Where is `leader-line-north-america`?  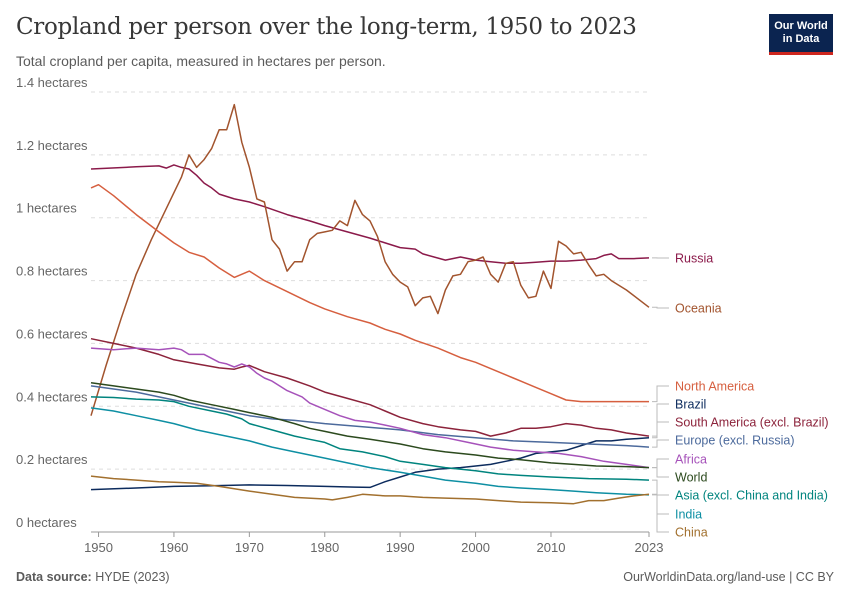
leader-line-north-america is located at coordinates (660, 394).